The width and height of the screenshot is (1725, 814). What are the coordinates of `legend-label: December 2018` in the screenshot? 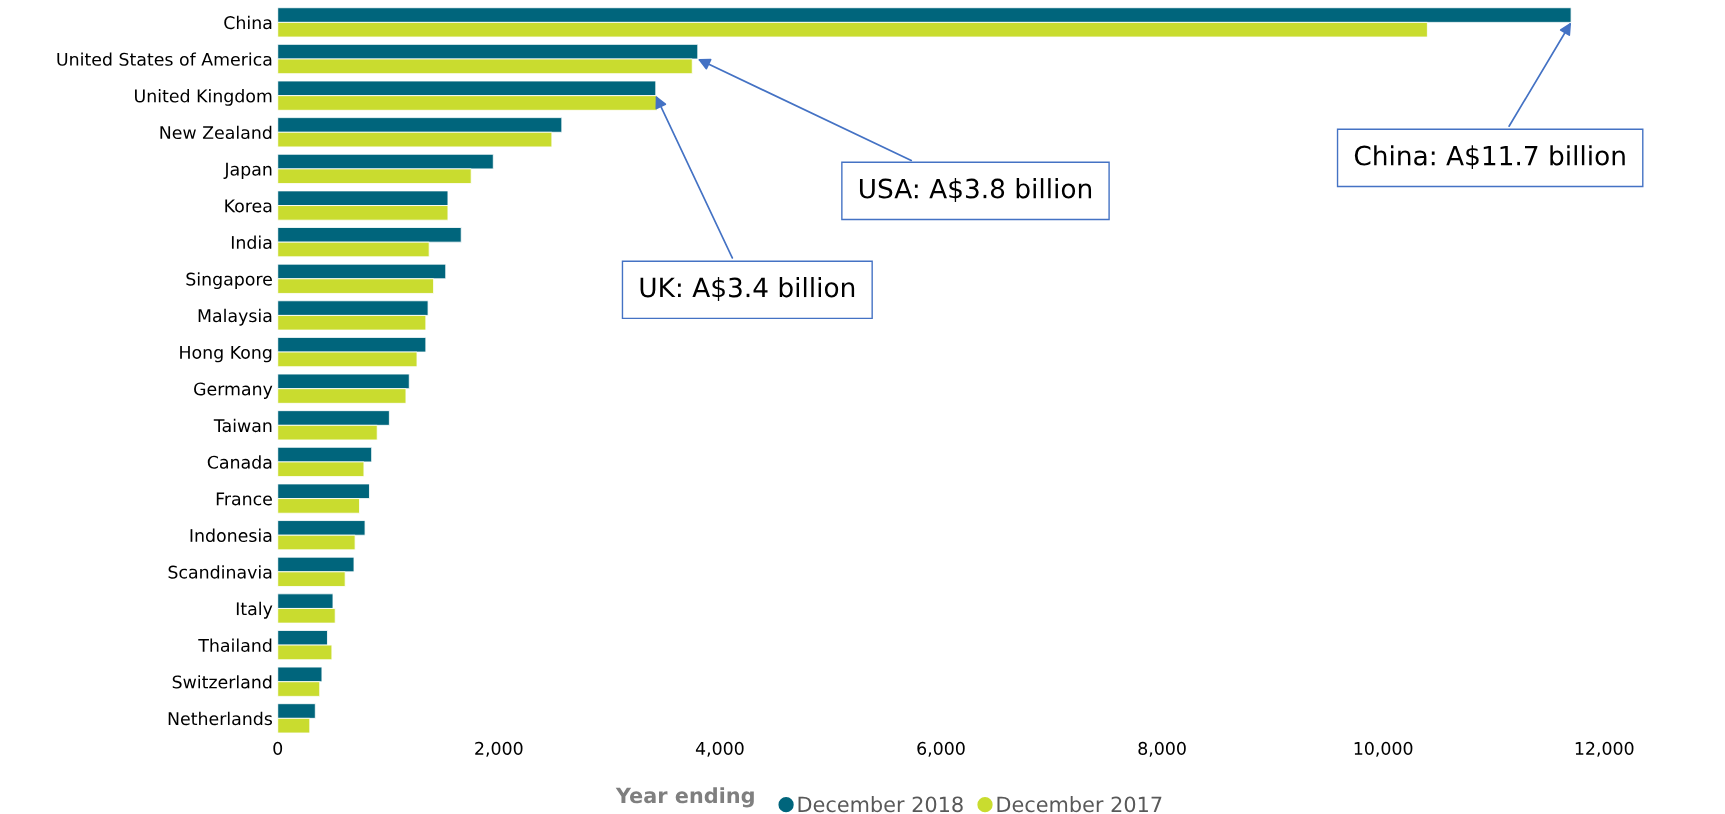 It's located at (880, 804).